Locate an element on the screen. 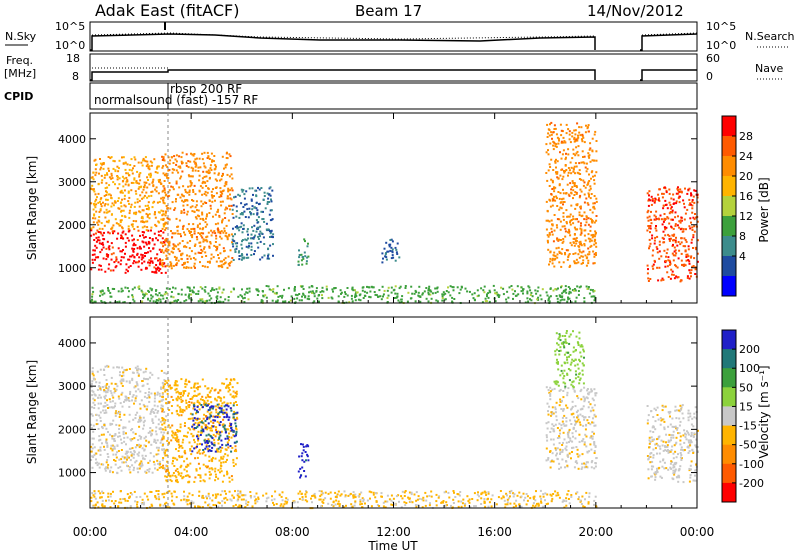 The image size is (800, 554). power-echo-region is located at coordinates (197, 210).